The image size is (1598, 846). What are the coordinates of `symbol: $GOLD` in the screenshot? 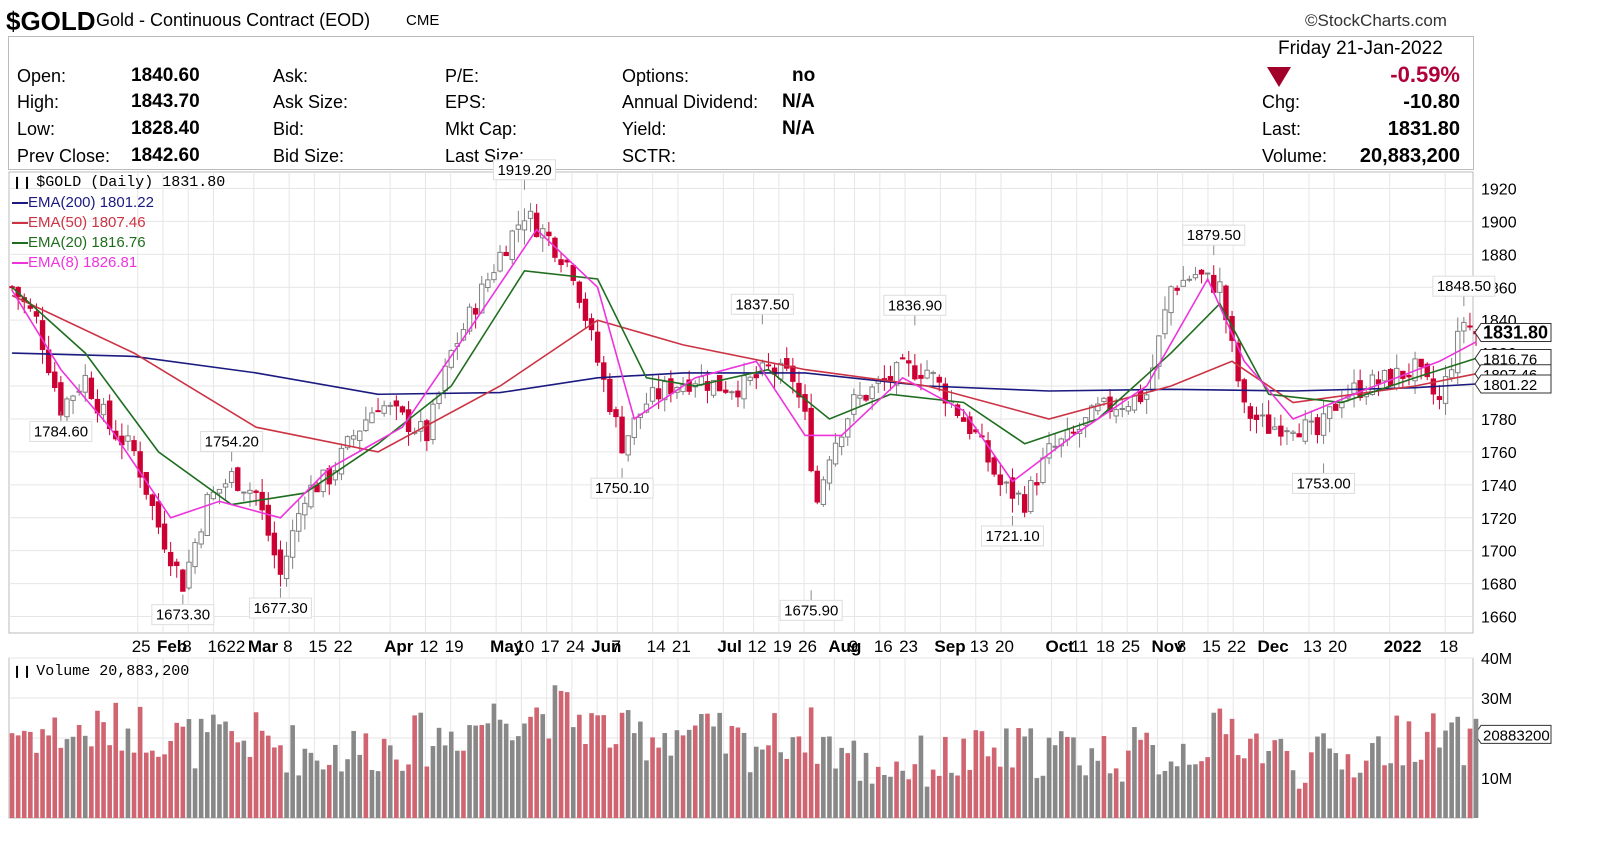 It's located at (51, 21).